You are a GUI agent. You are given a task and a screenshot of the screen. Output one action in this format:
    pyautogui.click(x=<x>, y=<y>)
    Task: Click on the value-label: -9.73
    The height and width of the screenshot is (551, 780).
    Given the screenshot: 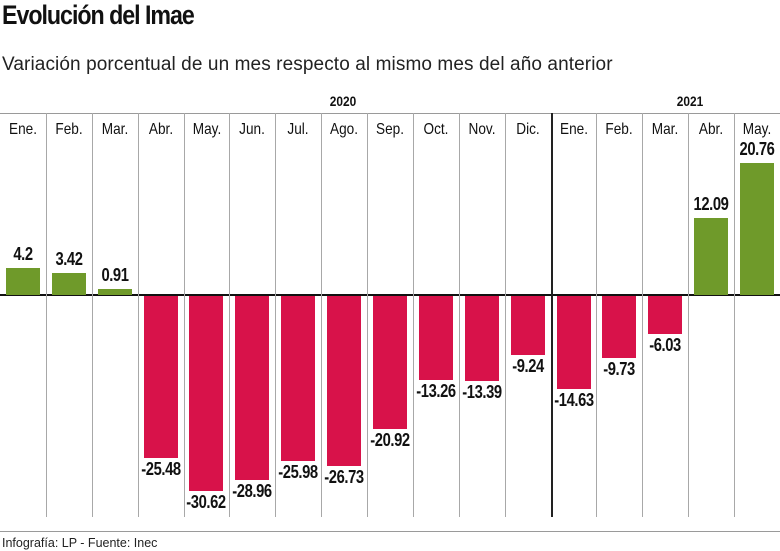 What is the action you would take?
    pyautogui.click(x=619, y=369)
    